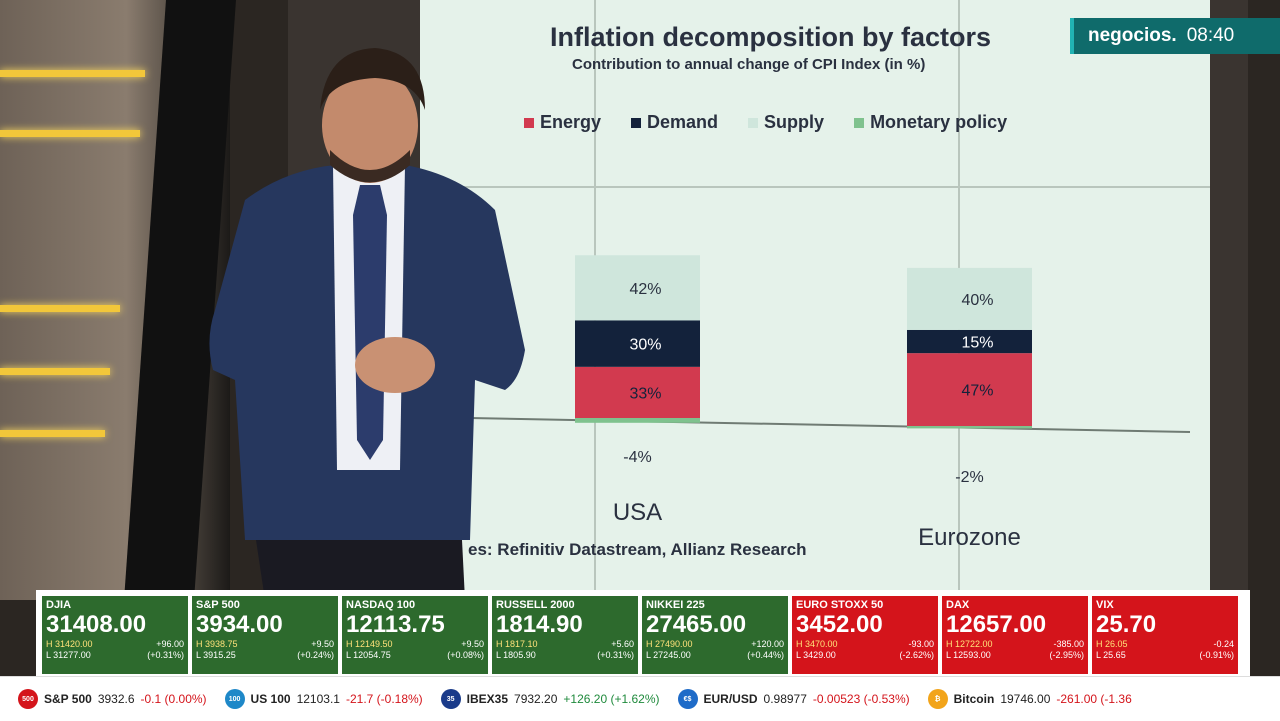  I want to click on index-change-pct: (+0.24%), so click(315, 655).